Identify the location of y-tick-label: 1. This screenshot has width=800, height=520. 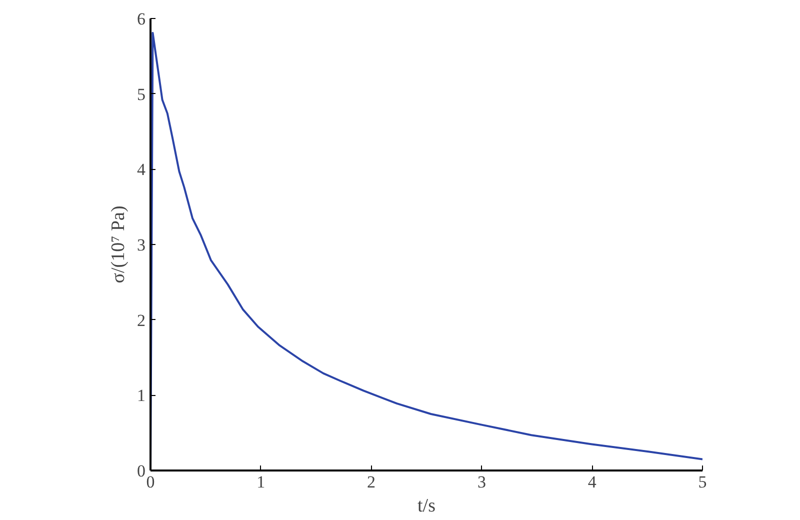
(141, 396).